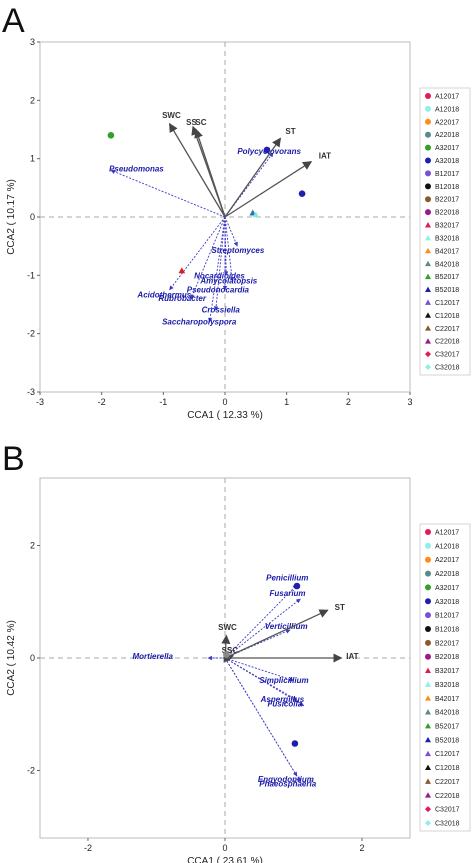 This screenshot has width=474, height=863. I want to click on taxon-label: Rubrobacter, so click(182, 298).